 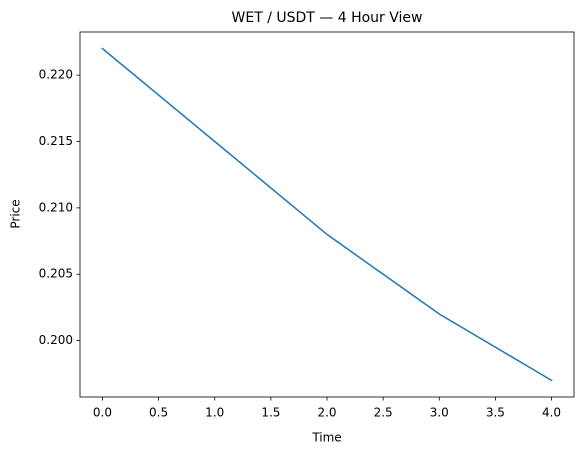 I want to click on y-tick-label: 0.205, so click(x=56, y=274).